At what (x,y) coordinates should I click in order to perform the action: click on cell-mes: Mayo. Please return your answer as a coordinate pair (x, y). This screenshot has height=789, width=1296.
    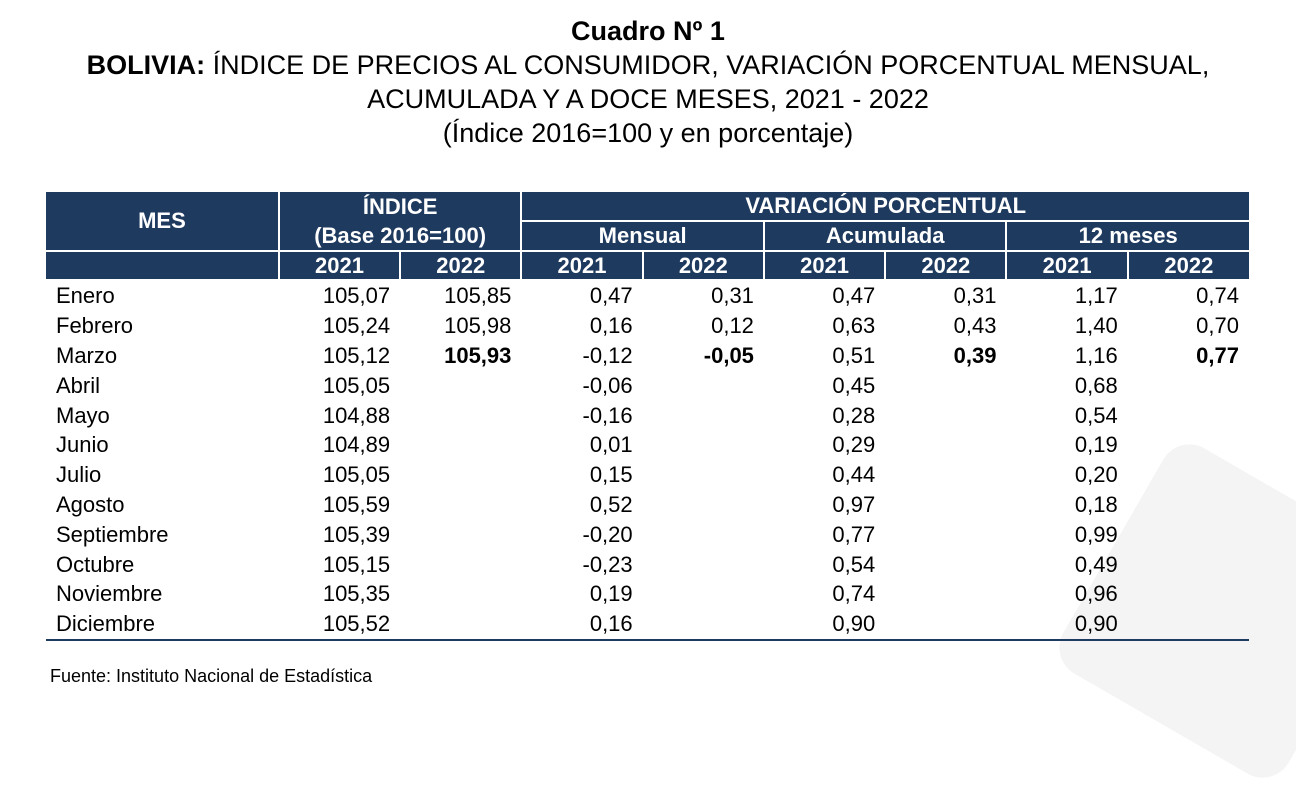
    Looking at the image, I should click on (83, 415).